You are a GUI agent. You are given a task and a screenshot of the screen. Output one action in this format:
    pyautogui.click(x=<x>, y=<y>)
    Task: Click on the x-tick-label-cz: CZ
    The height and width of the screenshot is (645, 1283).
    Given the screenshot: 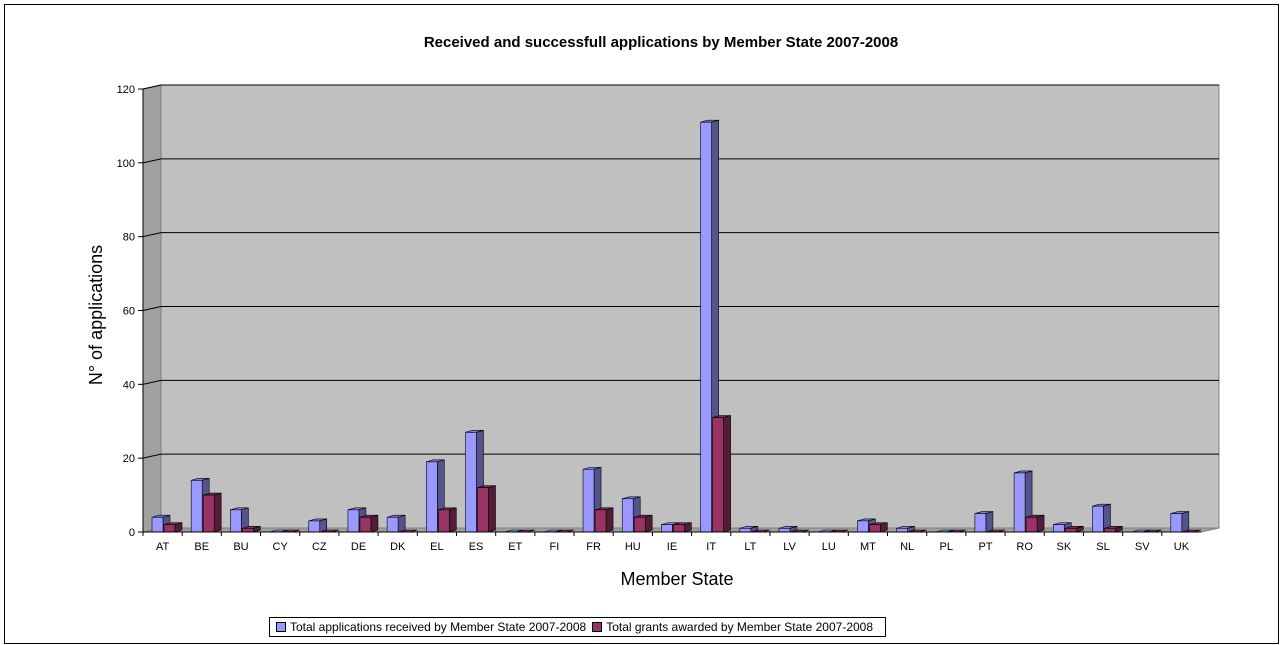 What is the action you would take?
    pyautogui.click(x=319, y=547)
    